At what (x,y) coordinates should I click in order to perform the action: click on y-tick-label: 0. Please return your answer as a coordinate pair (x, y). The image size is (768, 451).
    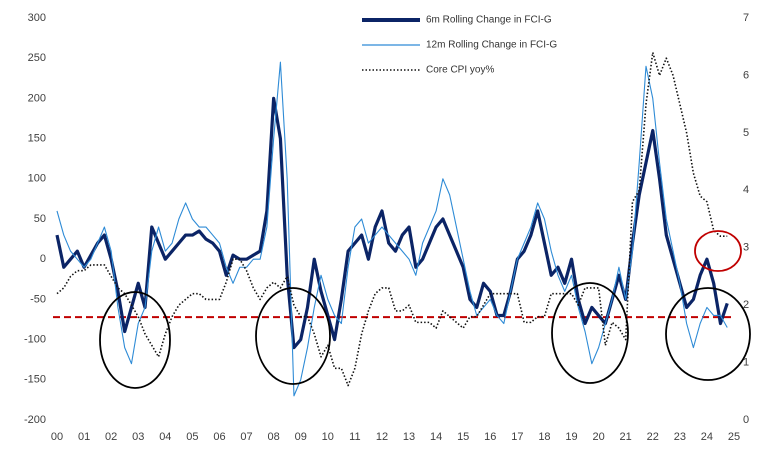
    Looking at the image, I should click on (43, 259).